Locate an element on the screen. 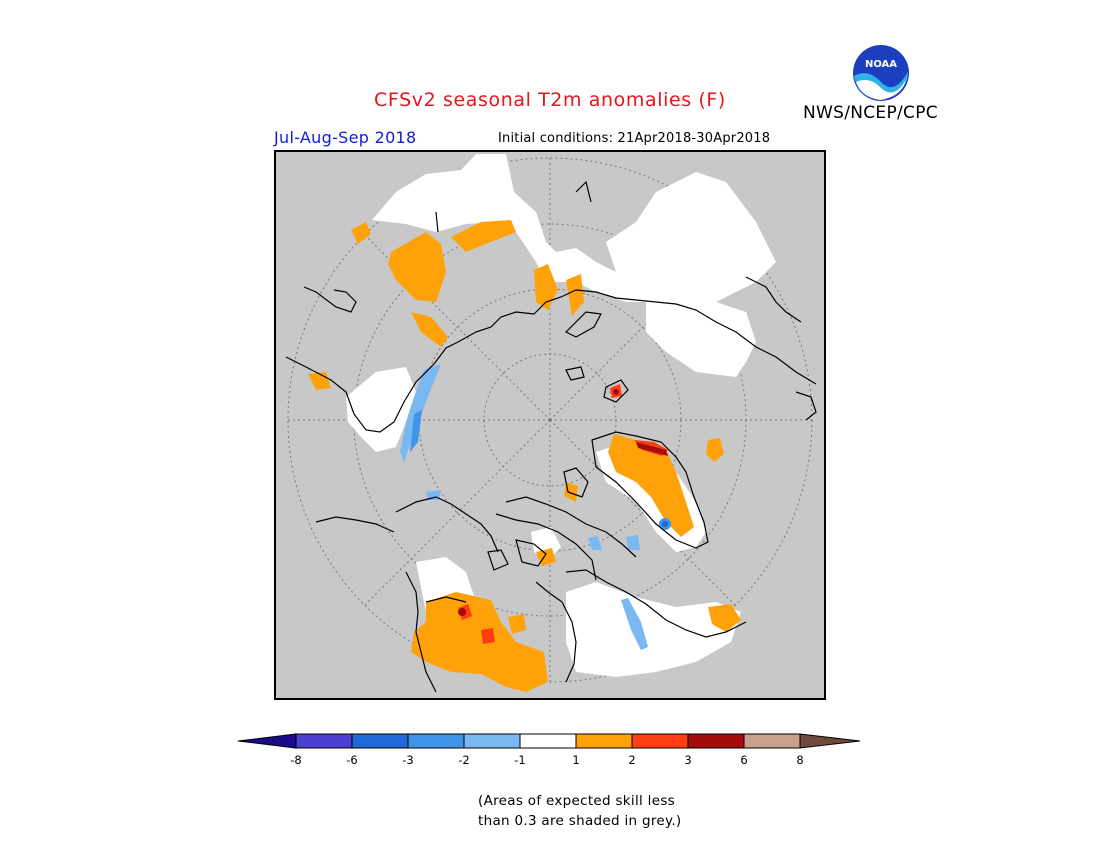 The height and width of the screenshot is (850, 1100). chart-title: CFSv2 seasonal T2m anomalies (F) is located at coordinates (550, 100).